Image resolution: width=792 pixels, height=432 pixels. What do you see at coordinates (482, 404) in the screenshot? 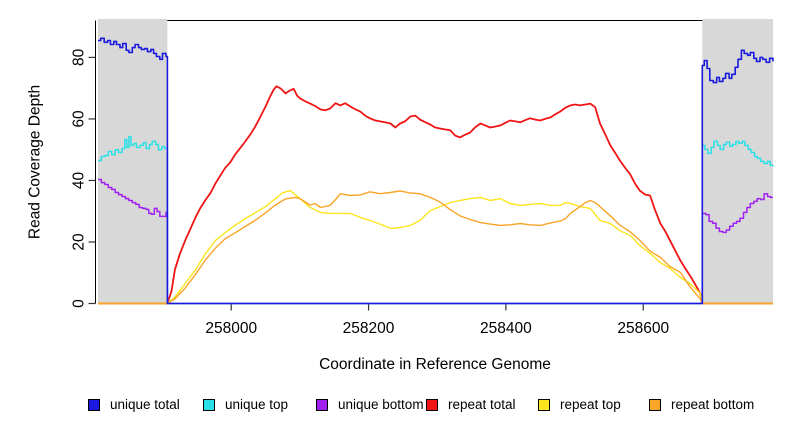
I see `legend-label: repeat total` at bounding box center [482, 404].